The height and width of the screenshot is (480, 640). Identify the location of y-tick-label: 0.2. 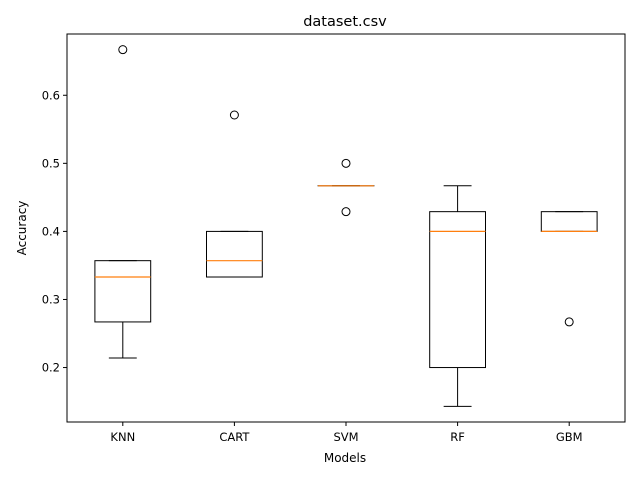
(51, 368).